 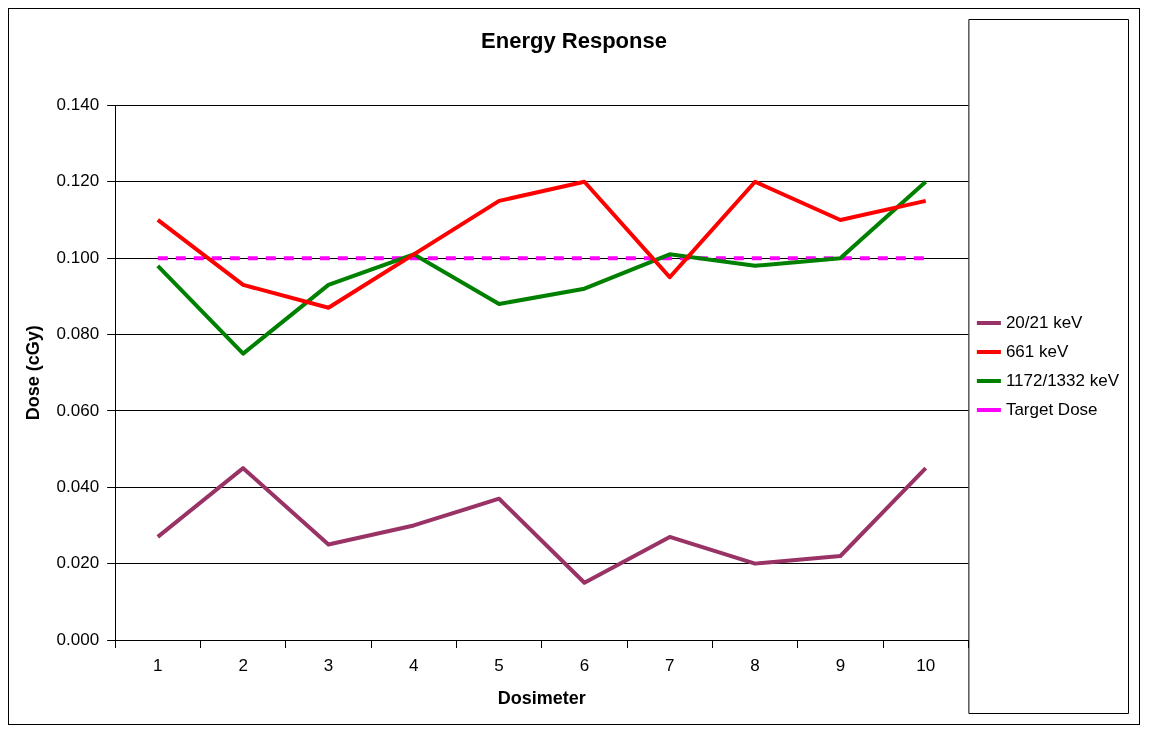 What do you see at coordinates (78, 105) in the screenshot?
I see `y-tick-label: 0.140` at bounding box center [78, 105].